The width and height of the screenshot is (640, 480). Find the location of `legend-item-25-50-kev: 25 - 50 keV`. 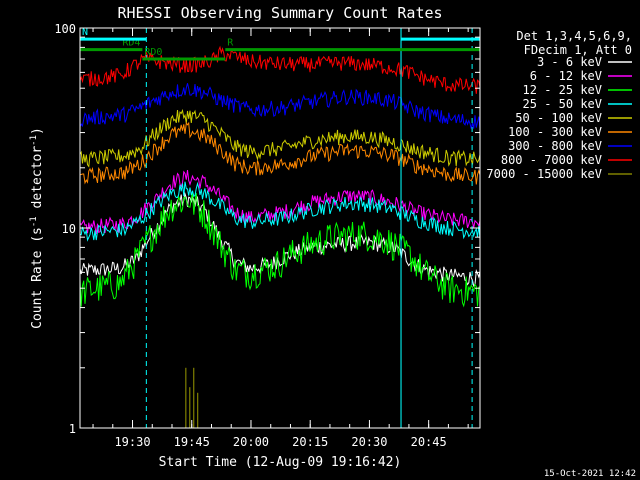

legend-item-25-50-kev: 25 - 50 keV is located at coordinates (577, 104).